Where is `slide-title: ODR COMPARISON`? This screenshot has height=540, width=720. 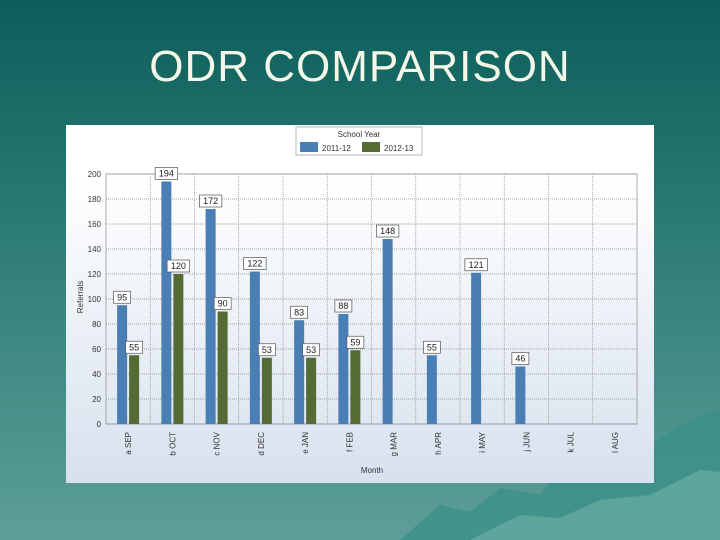 slide-title: ODR COMPARISON is located at coordinates (360, 66).